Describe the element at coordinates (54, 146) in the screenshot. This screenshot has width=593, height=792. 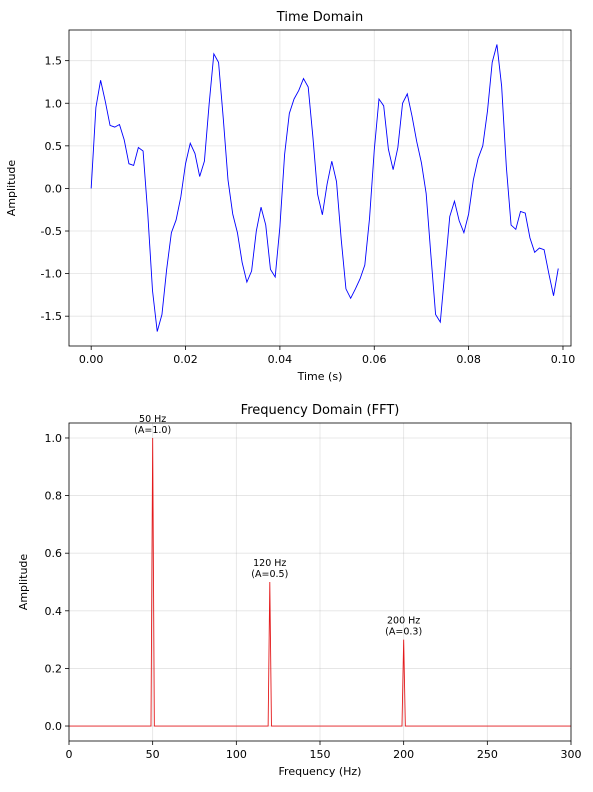
I see `y-tick-label: 0.5` at that location.